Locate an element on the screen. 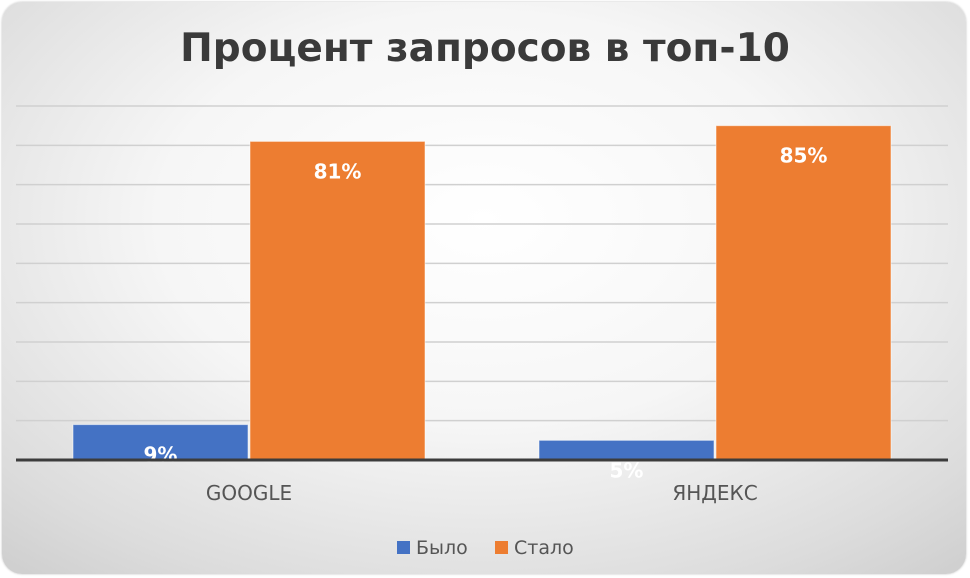 The width and height of the screenshot is (970, 578). x-tick-label: ЯНДЕКС is located at coordinates (714, 493).